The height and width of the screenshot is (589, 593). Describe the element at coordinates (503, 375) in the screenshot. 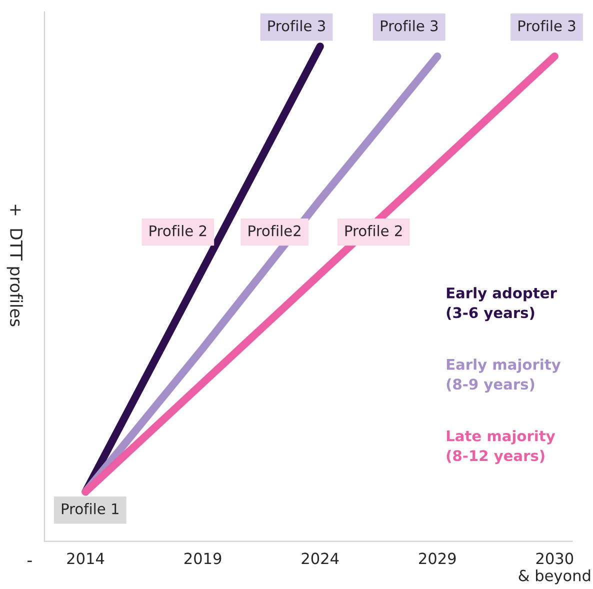

I see `text: Early majority (8-9 years)` at that location.